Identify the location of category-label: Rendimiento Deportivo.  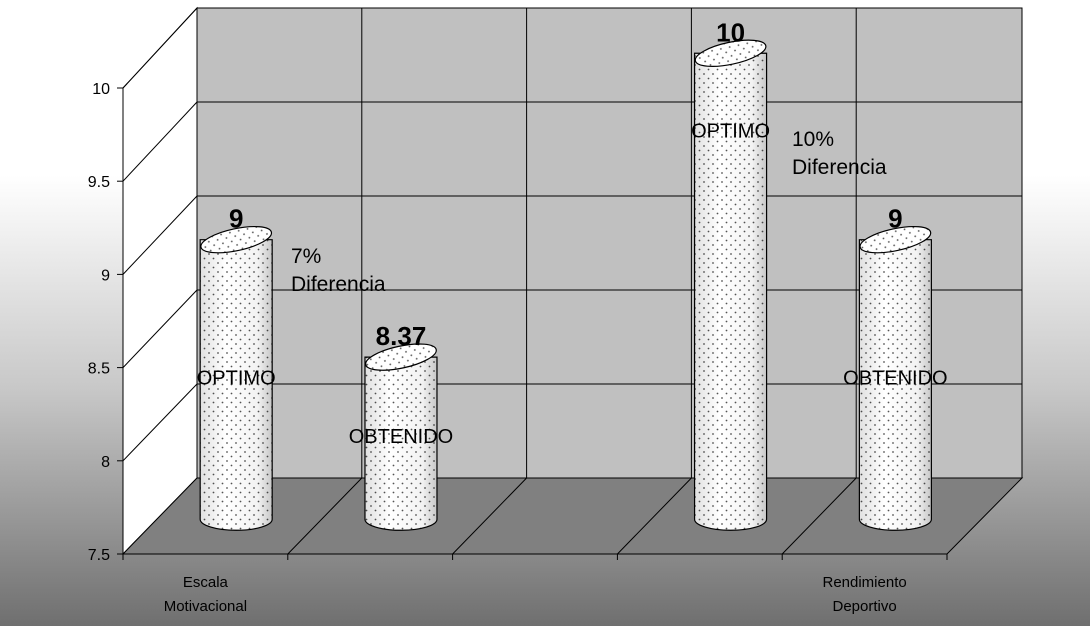
(864, 594).